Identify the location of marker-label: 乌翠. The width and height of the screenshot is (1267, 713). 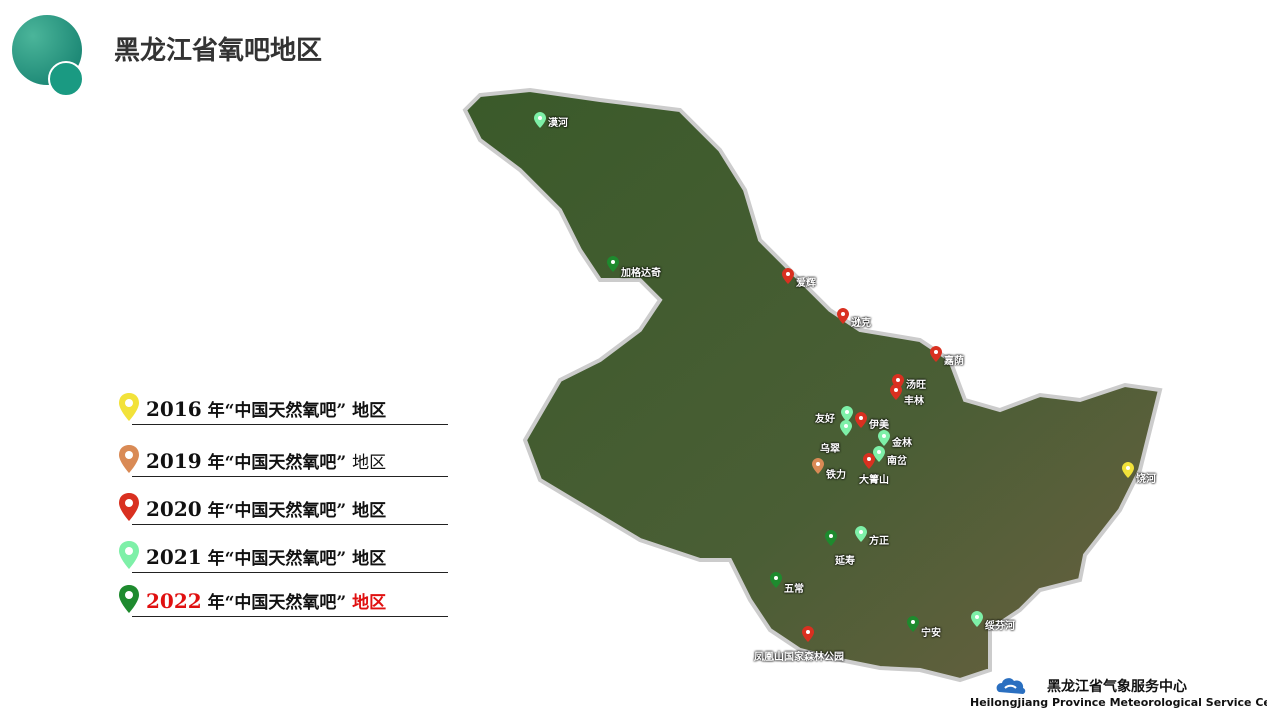
(830, 449).